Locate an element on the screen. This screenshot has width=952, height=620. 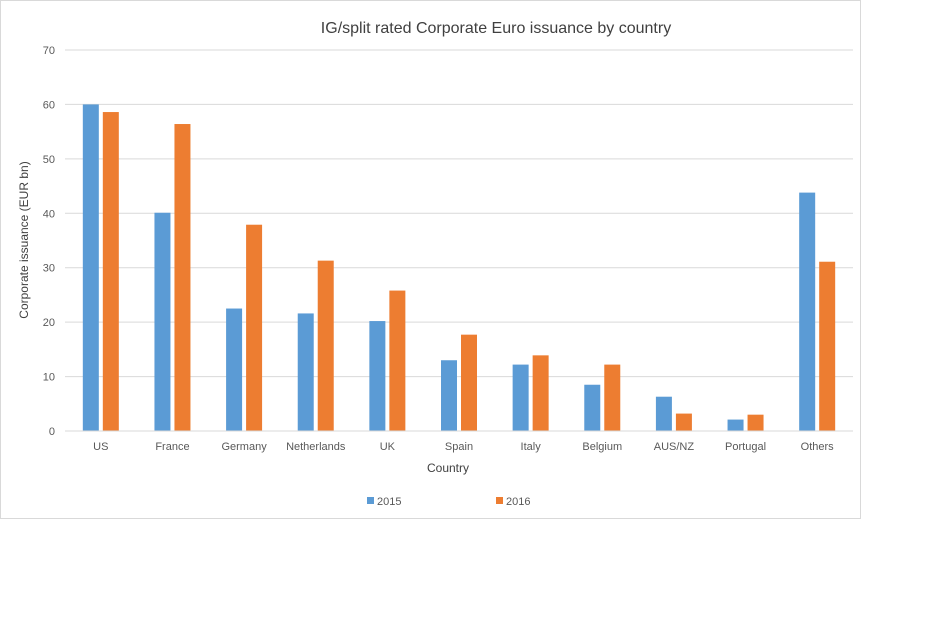
legend-swatch-2015 is located at coordinates (370, 500).